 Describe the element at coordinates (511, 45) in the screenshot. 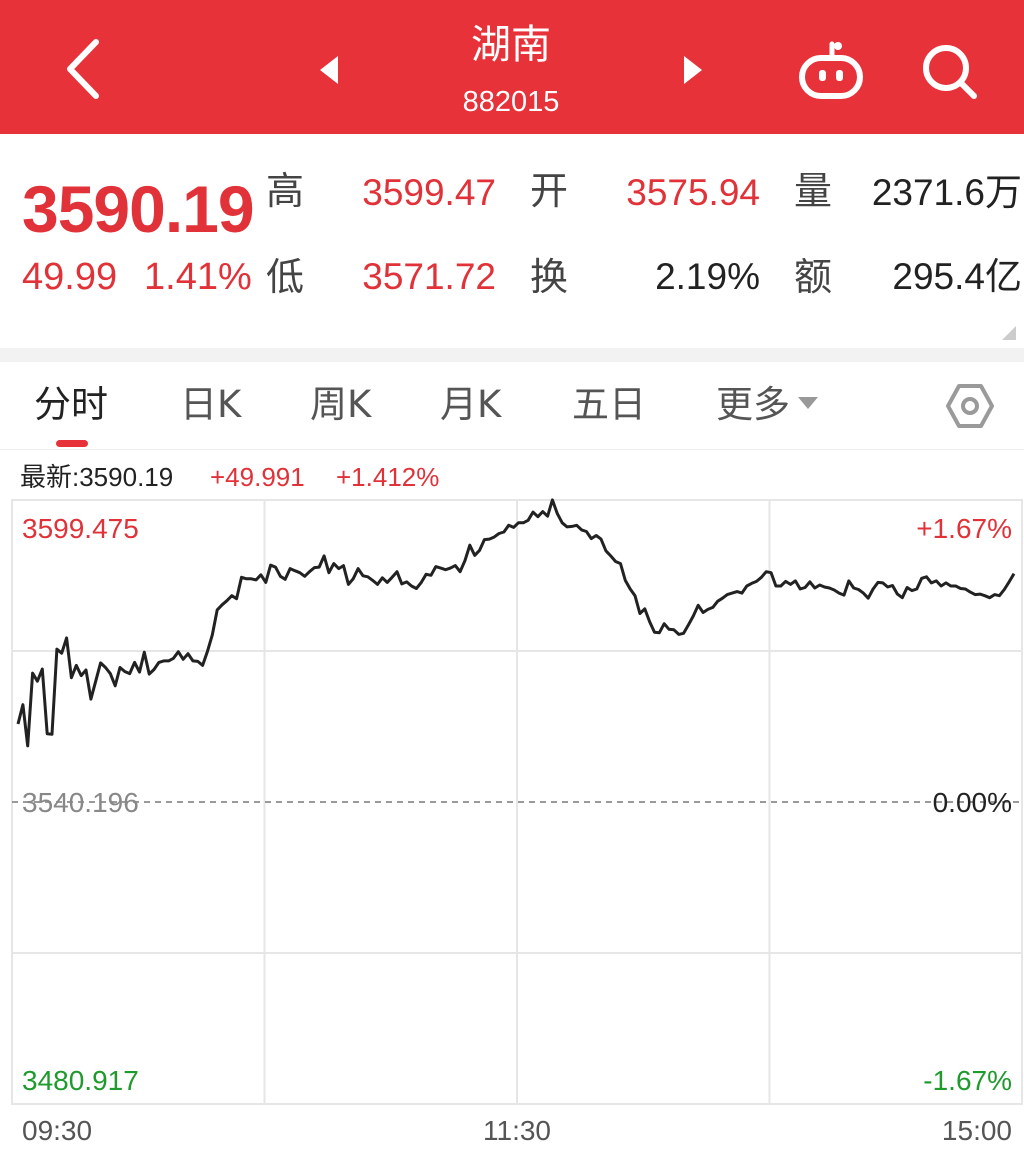

I see `stock-title: 湖南` at that location.